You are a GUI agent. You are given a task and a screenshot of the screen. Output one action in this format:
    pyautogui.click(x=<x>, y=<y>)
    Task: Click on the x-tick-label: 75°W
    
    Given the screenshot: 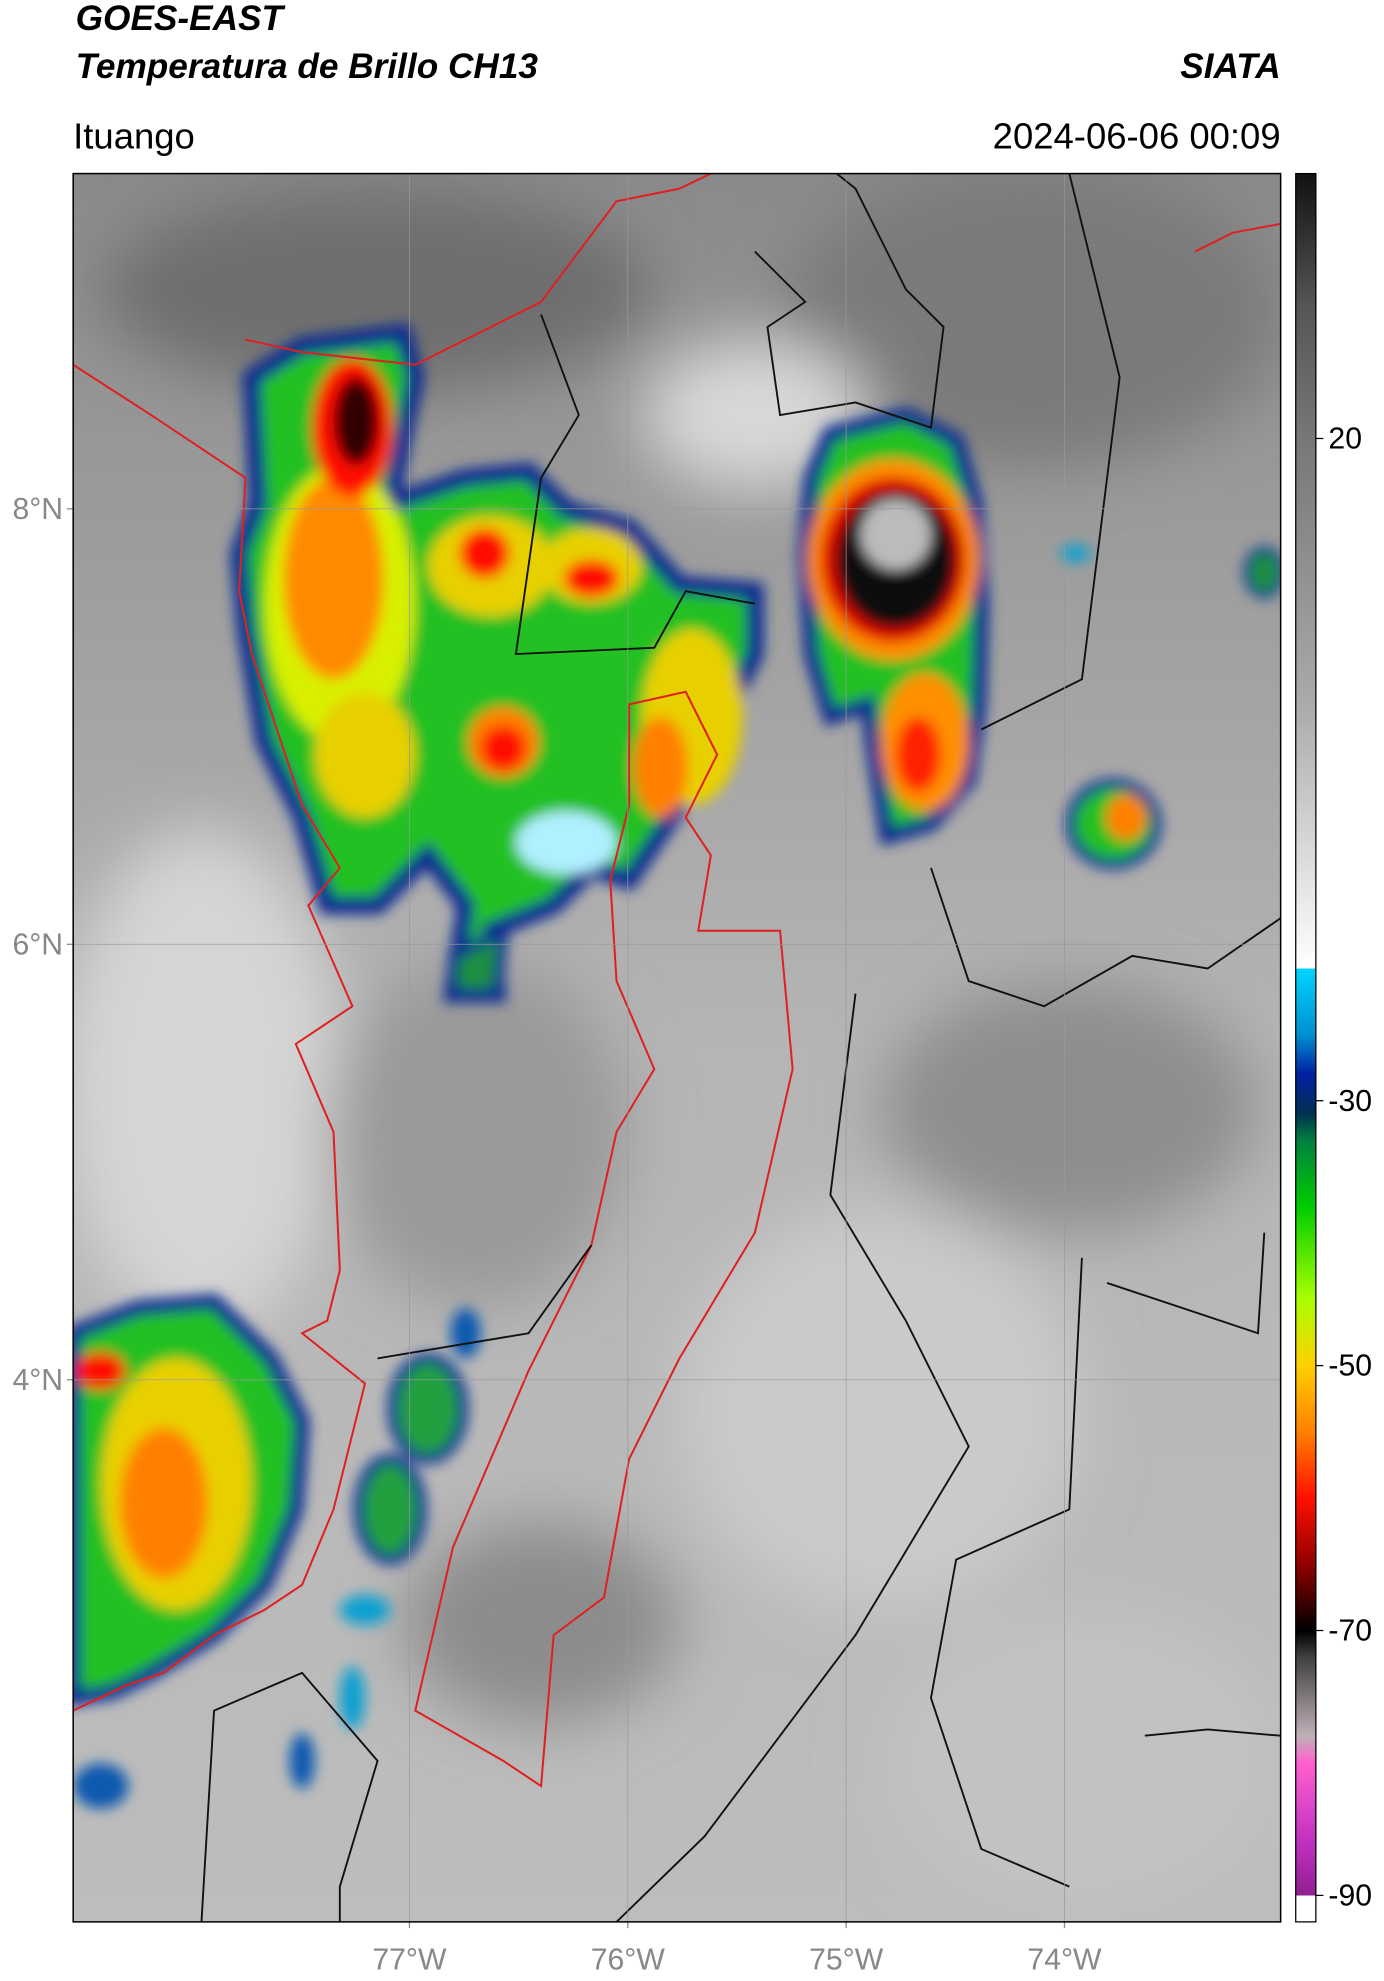 What is the action you would take?
    pyautogui.click(x=846, y=1960)
    